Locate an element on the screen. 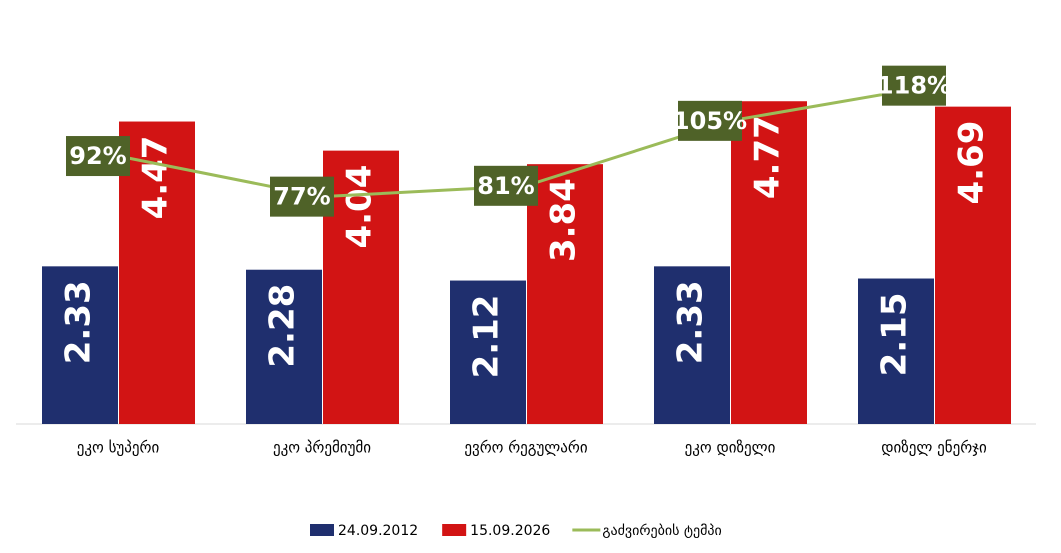 This screenshot has height=553, width=1061. line-value-label: 105% is located at coordinates (710, 121).